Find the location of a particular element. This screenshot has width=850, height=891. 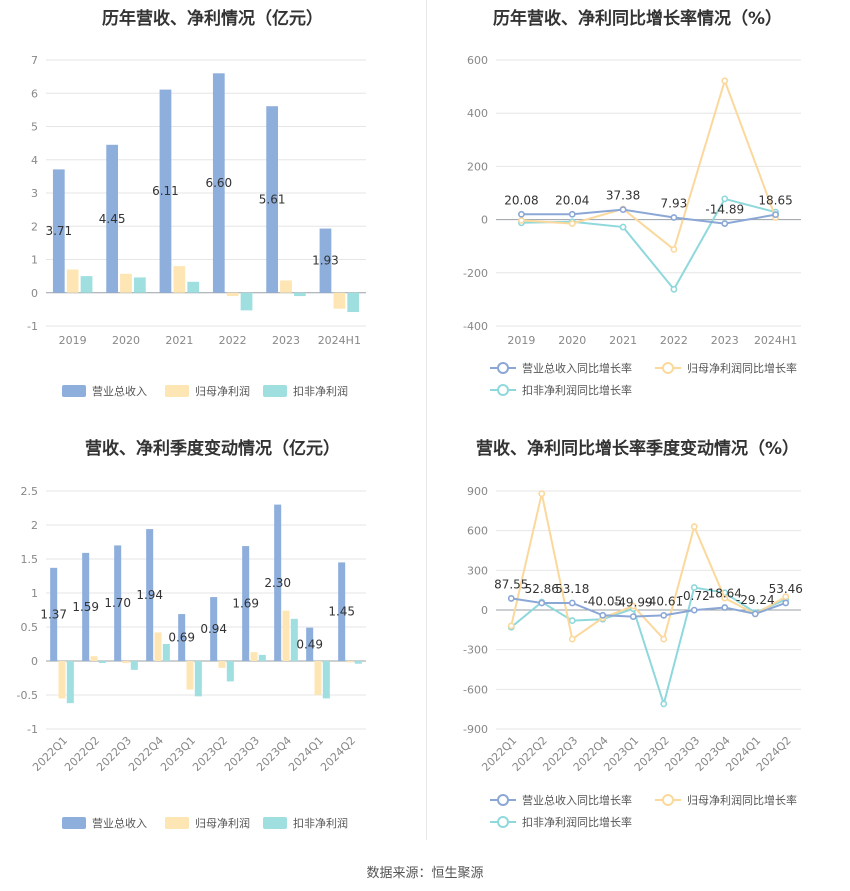

data-label: 37.38 is located at coordinates (623, 196).